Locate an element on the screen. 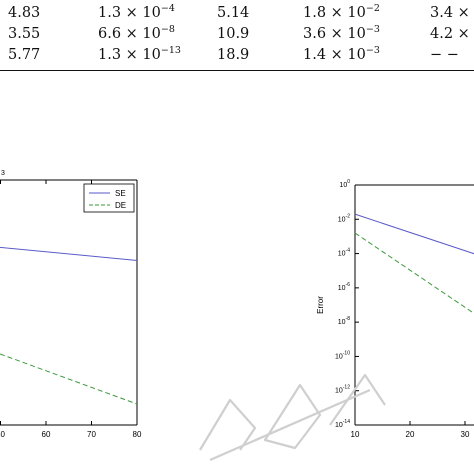 Image resolution: width=474 pixels, height=474 pixels. legend-label: DE is located at coordinates (120, 205).